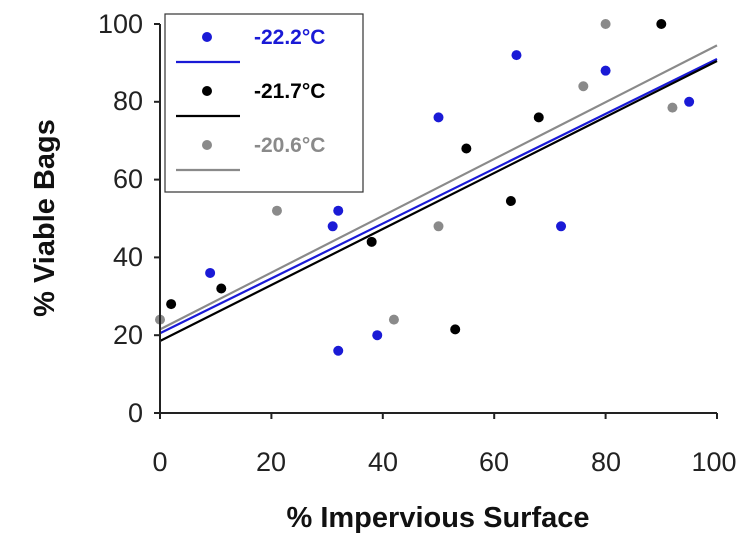 The width and height of the screenshot is (754, 538). Describe the element at coordinates (444, 462) in the screenshot. I see `x-tick-labels: 0 20 40 60 80 100` at that location.